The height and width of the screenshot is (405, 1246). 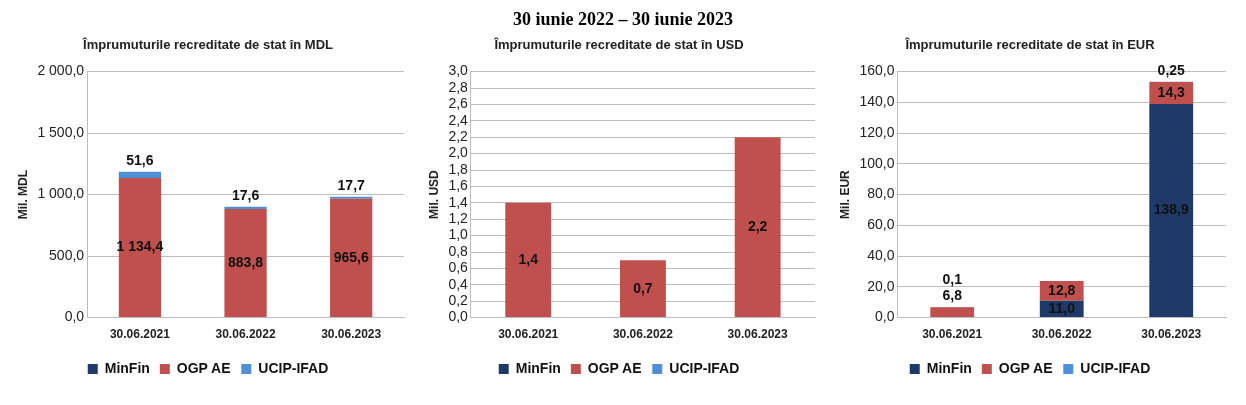 I want to click on y-tick-label: 1,0, so click(x=458, y=234).